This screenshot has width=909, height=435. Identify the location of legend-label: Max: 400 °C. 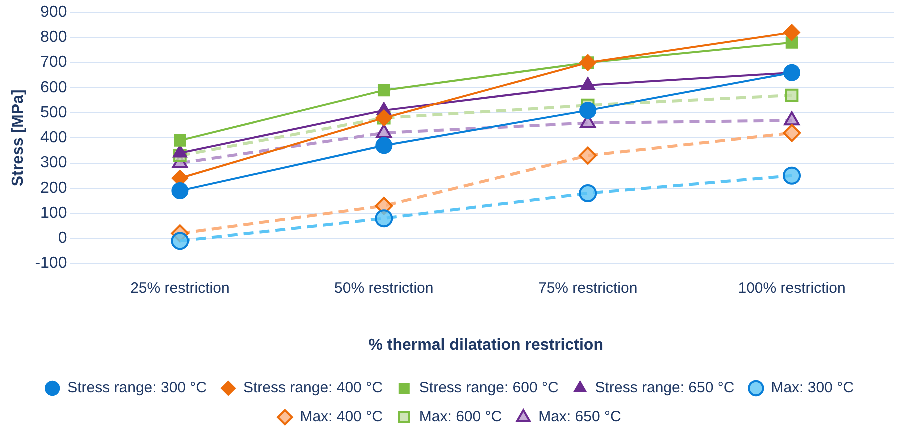
(342, 417).